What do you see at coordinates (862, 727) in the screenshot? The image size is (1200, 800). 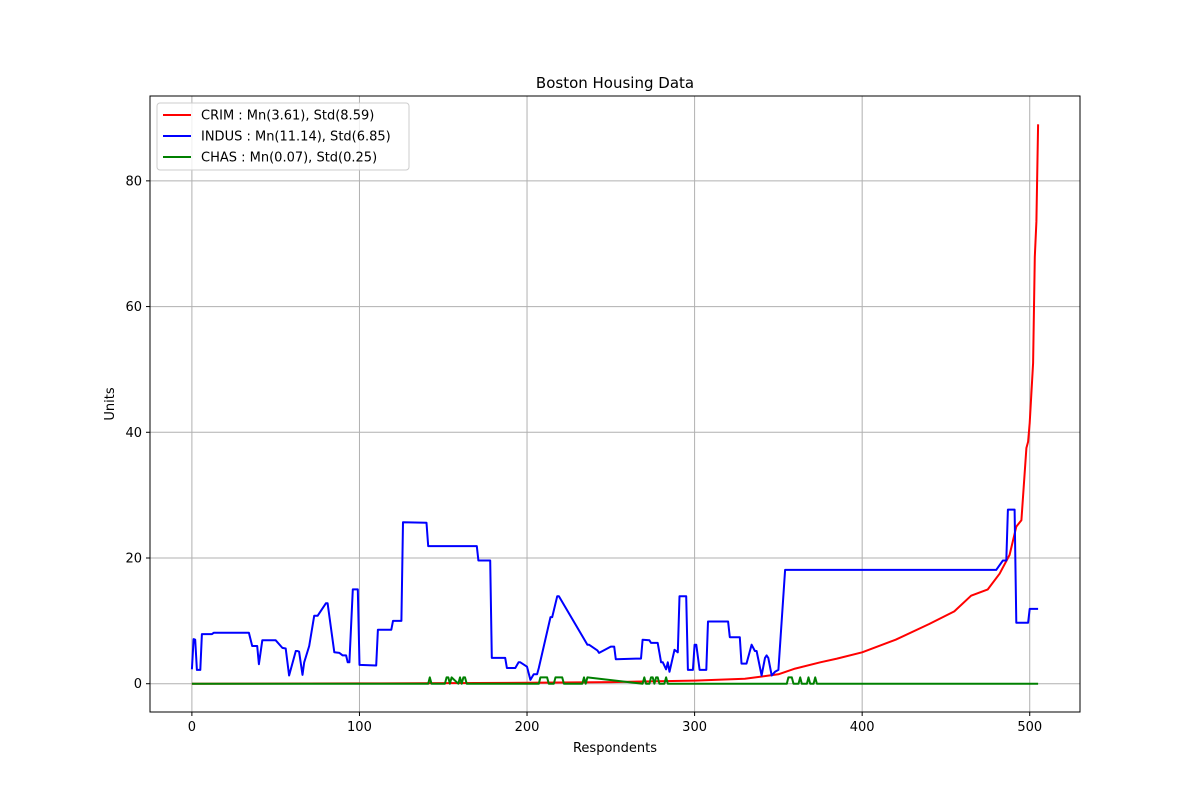 I see `x-tick-label: 400` at bounding box center [862, 727].